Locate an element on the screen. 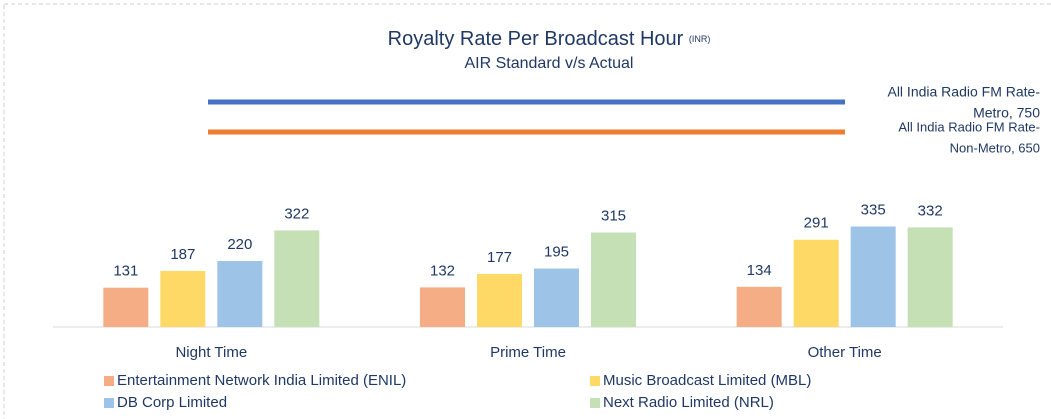  data-label: 187 is located at coordinates (182, 254).